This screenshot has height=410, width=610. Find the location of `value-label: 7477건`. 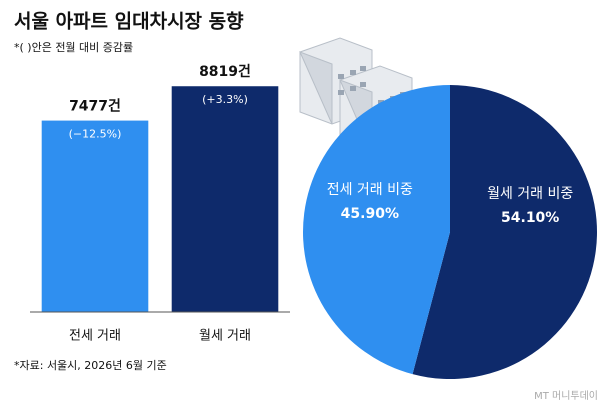

value-label: 7477건 is located at coordinates (95, 106).